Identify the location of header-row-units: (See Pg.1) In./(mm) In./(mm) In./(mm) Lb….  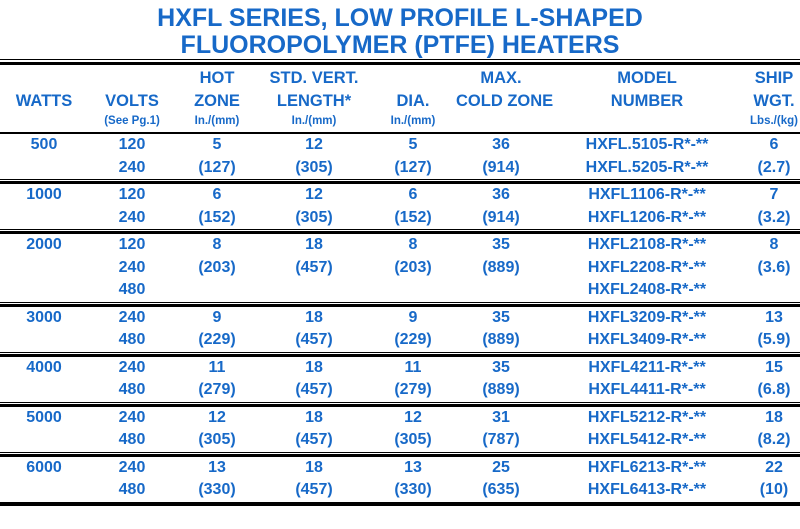
(400, 123).